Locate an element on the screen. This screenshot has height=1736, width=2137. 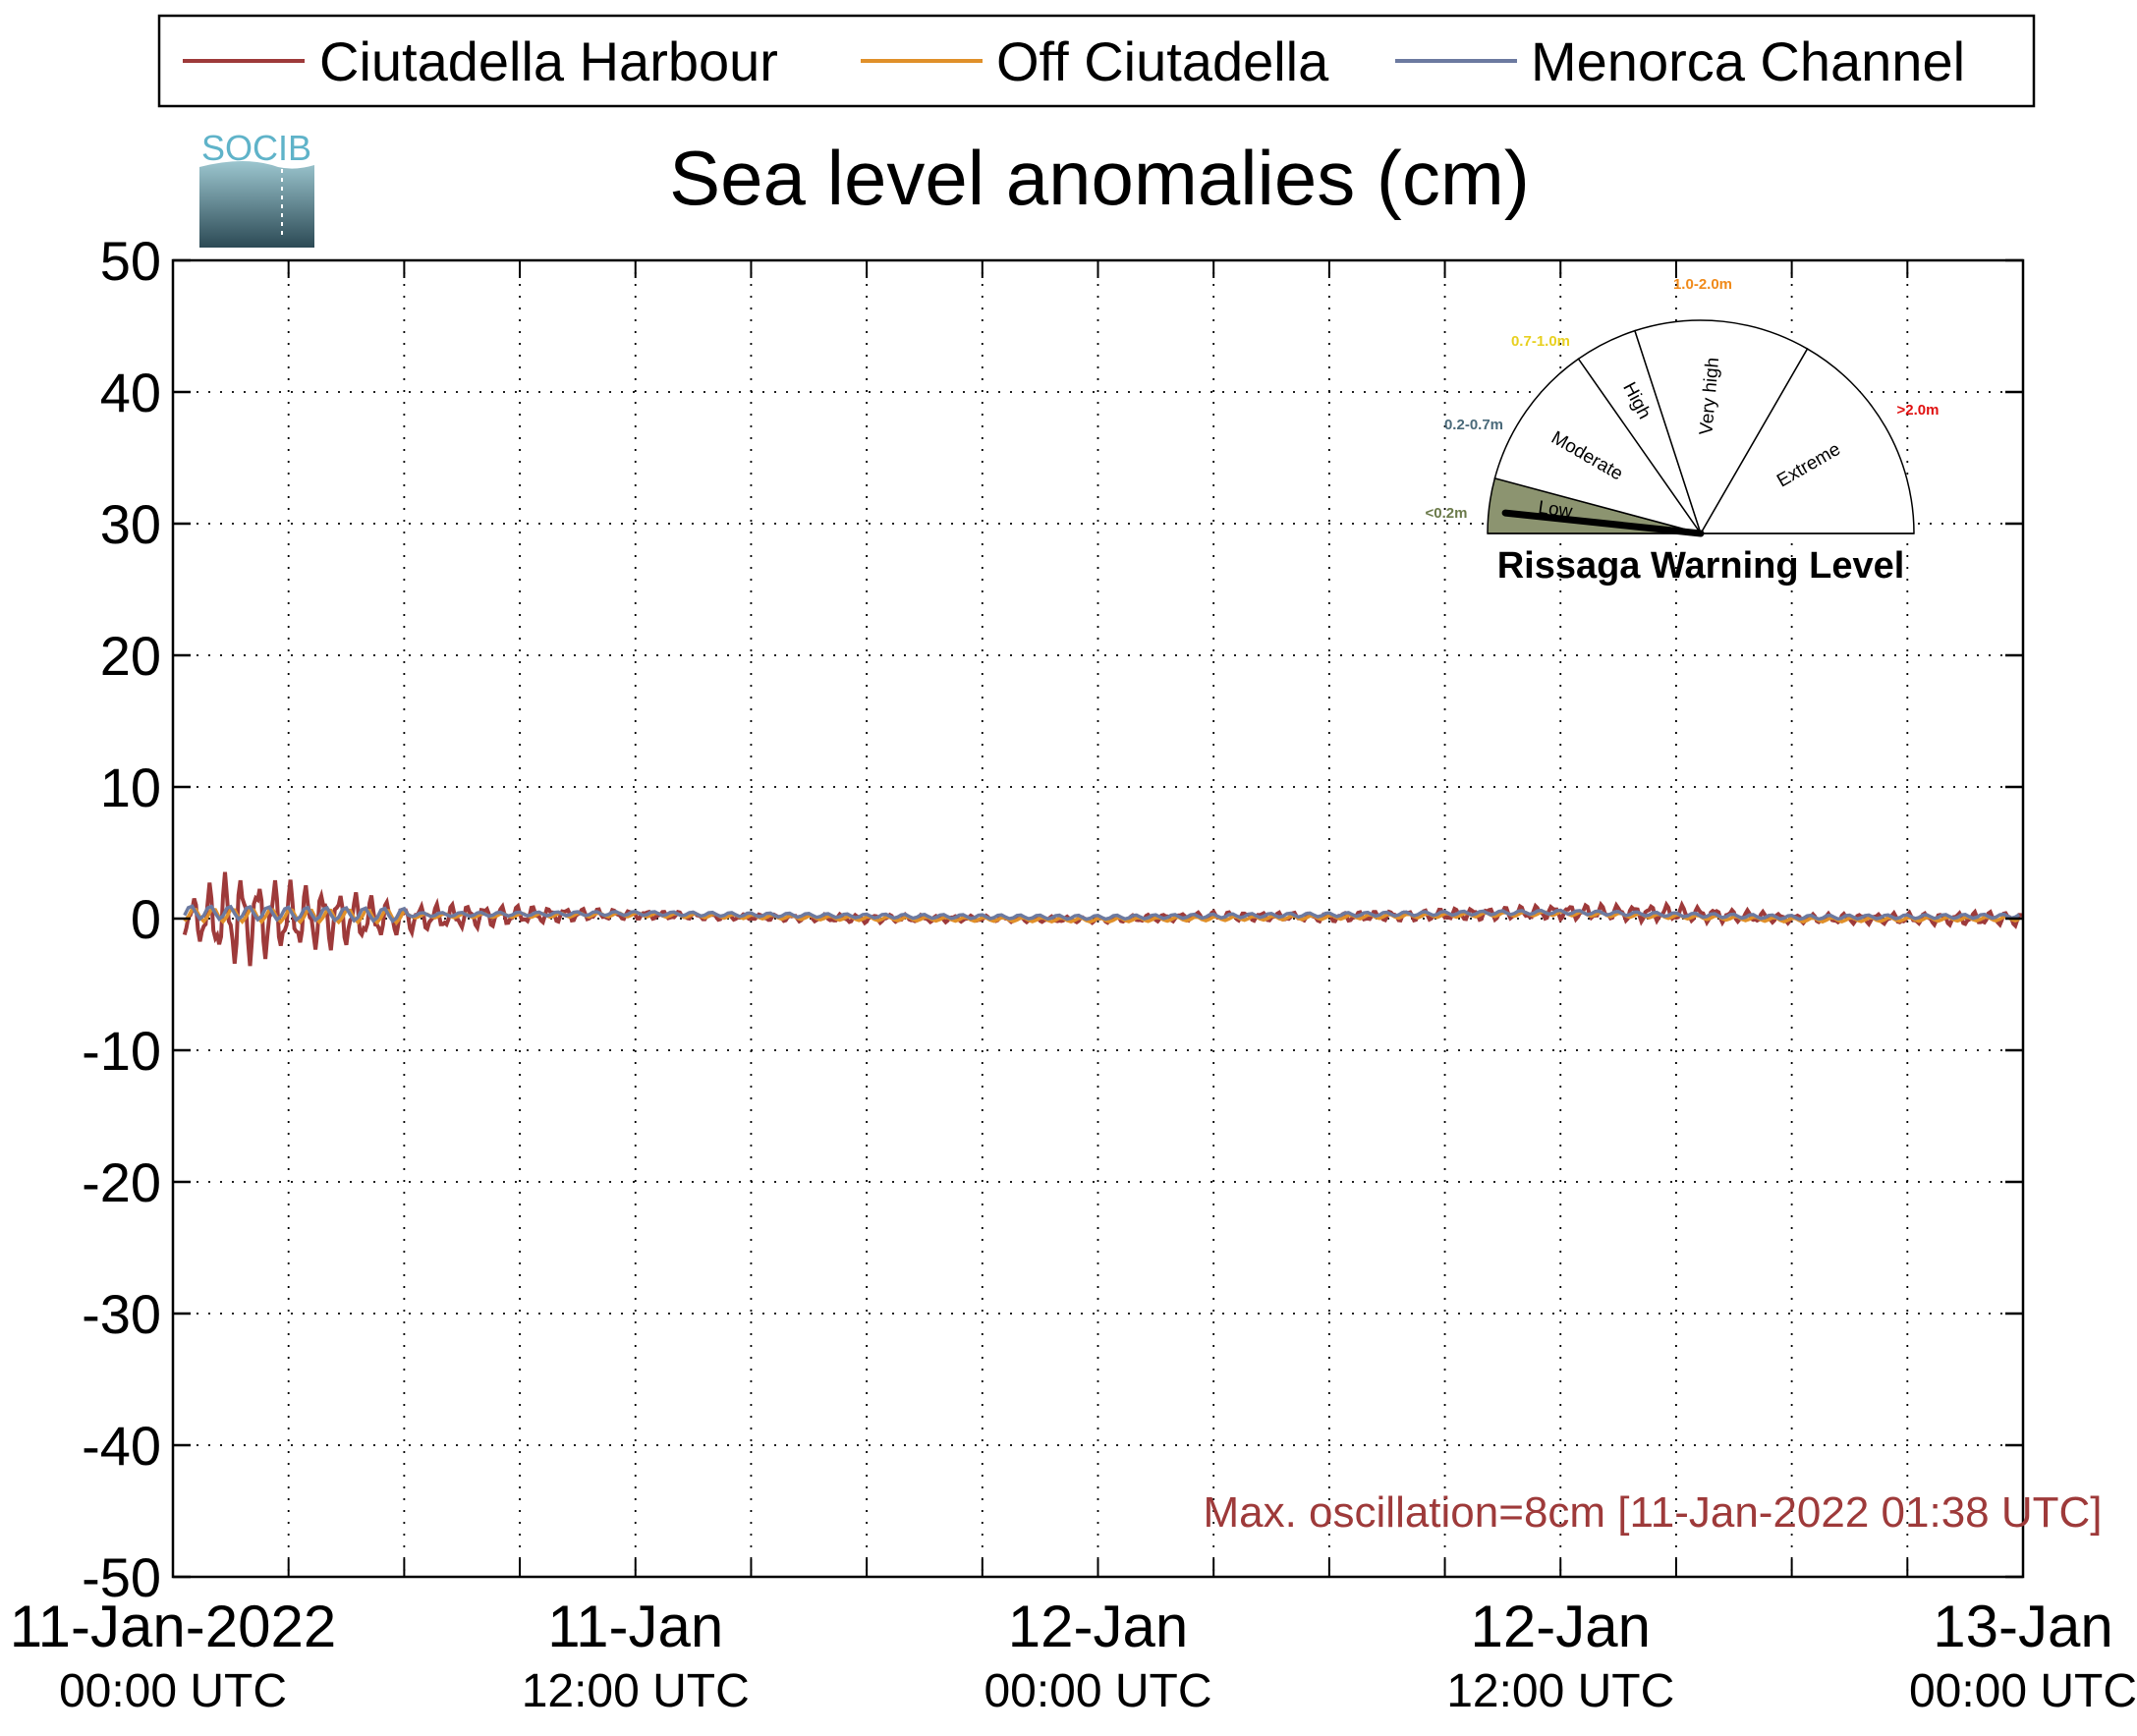
gauge-sector-extreme is located at coordinates (1807, 441).